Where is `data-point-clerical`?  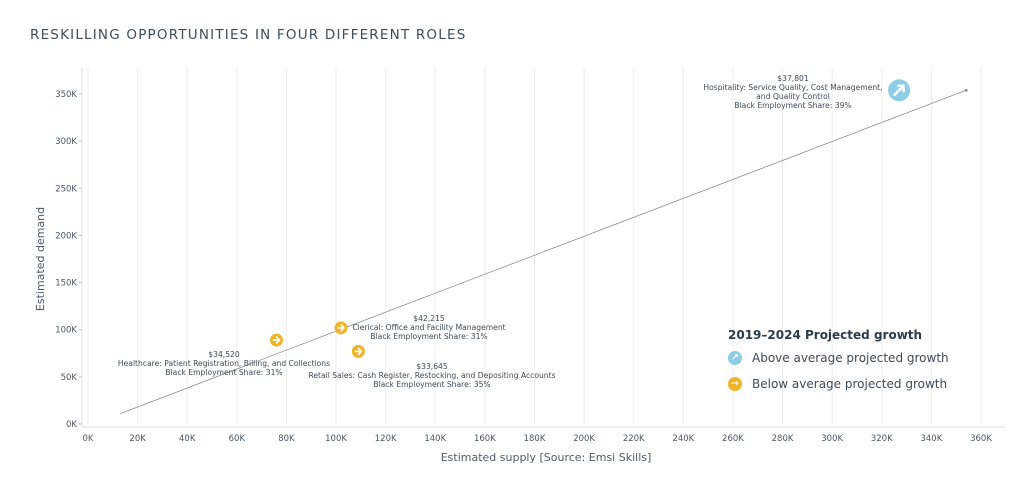
data-point-clerical is located at coordinates (341, 328).